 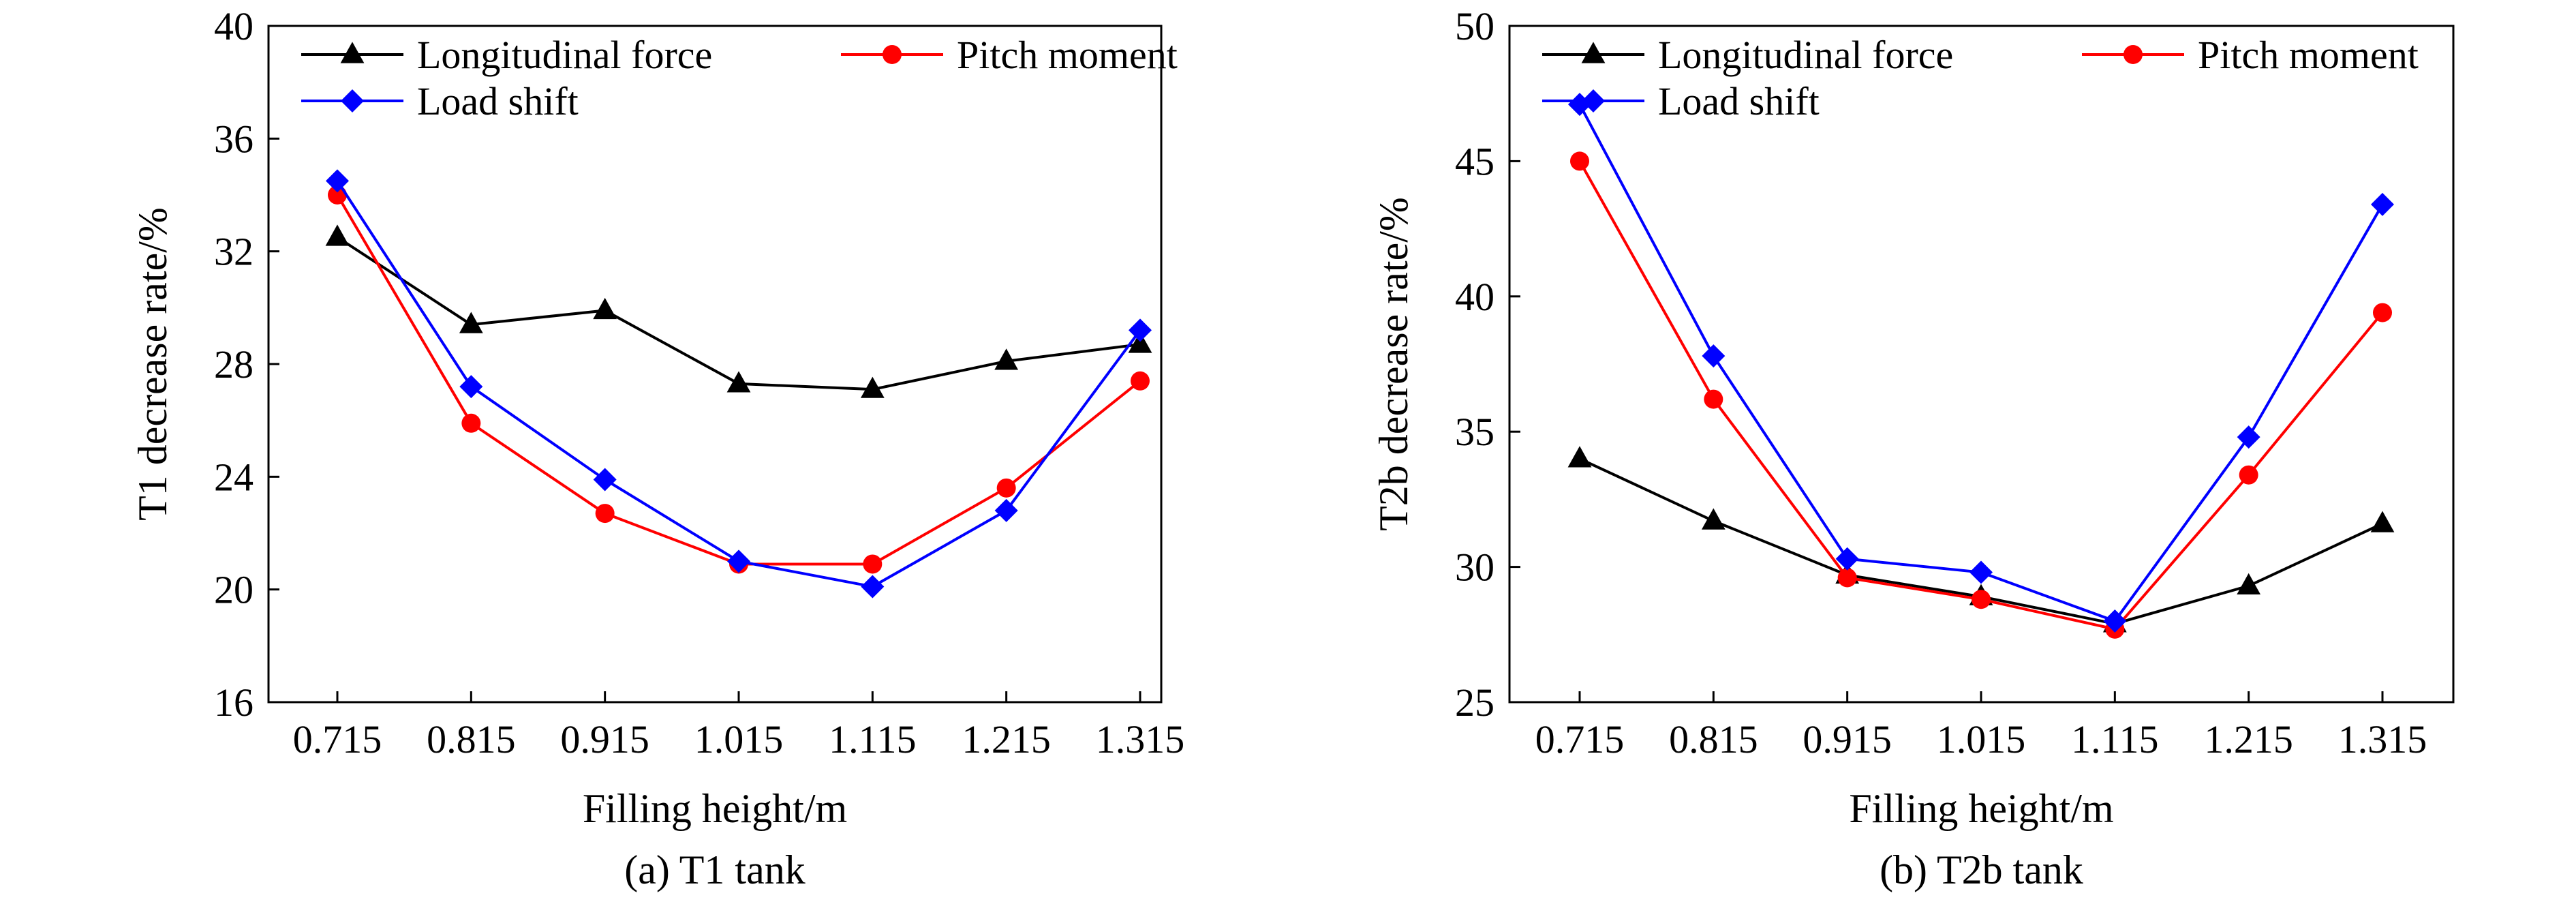 What do you see at coordinates (1474, 567) in the screenshot?
I see `y-tick-label: 30` at bounding box center [1474, 567].